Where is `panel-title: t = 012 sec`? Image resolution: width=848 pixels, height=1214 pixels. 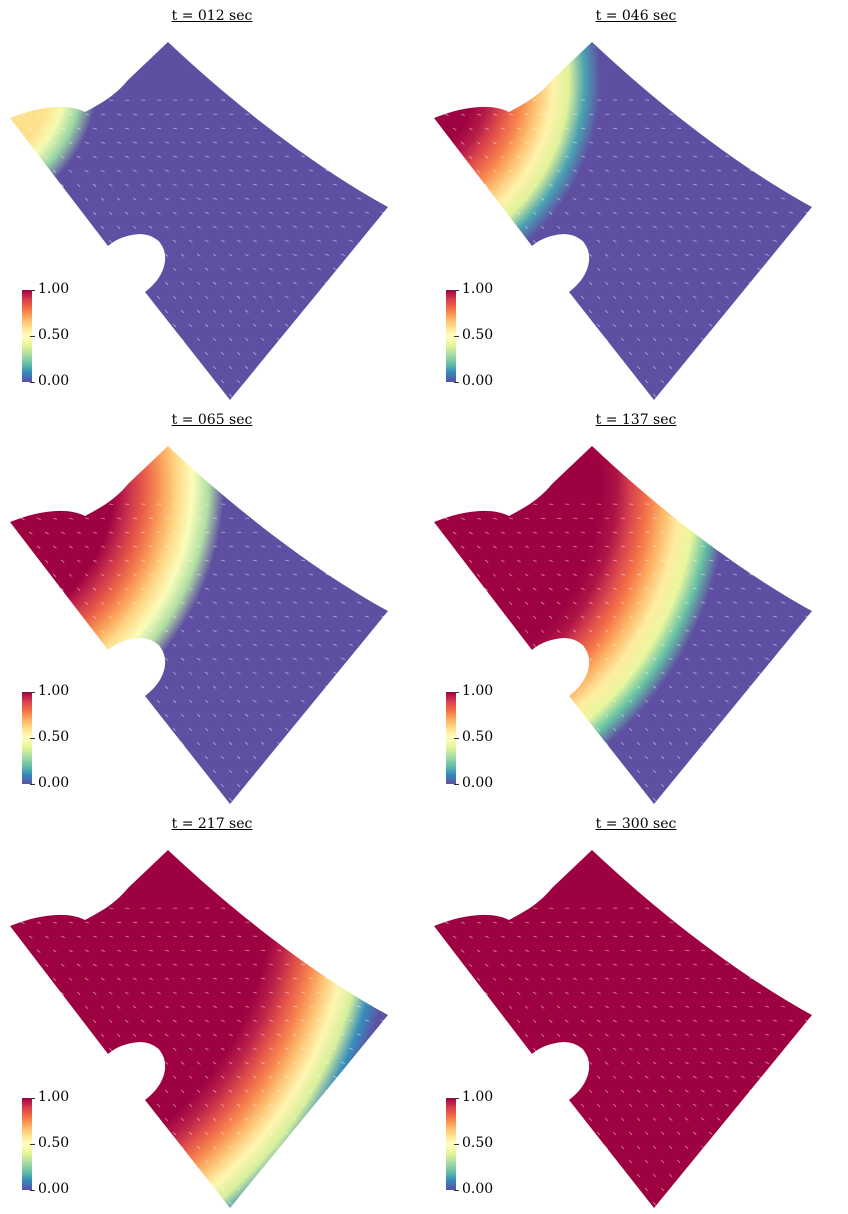
panel-title: t = 012 sec is located at coordinates (212, 16).